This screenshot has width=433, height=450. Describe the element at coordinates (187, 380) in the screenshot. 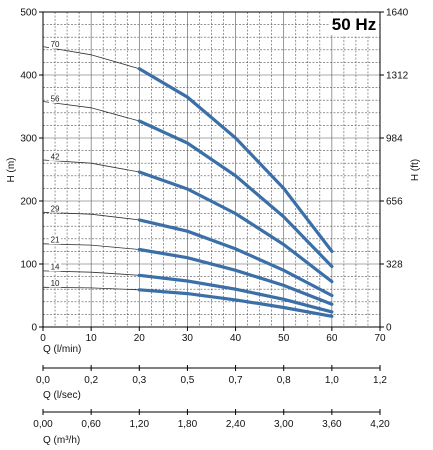

I see `secondary-tick-label: 0,5` at that location.